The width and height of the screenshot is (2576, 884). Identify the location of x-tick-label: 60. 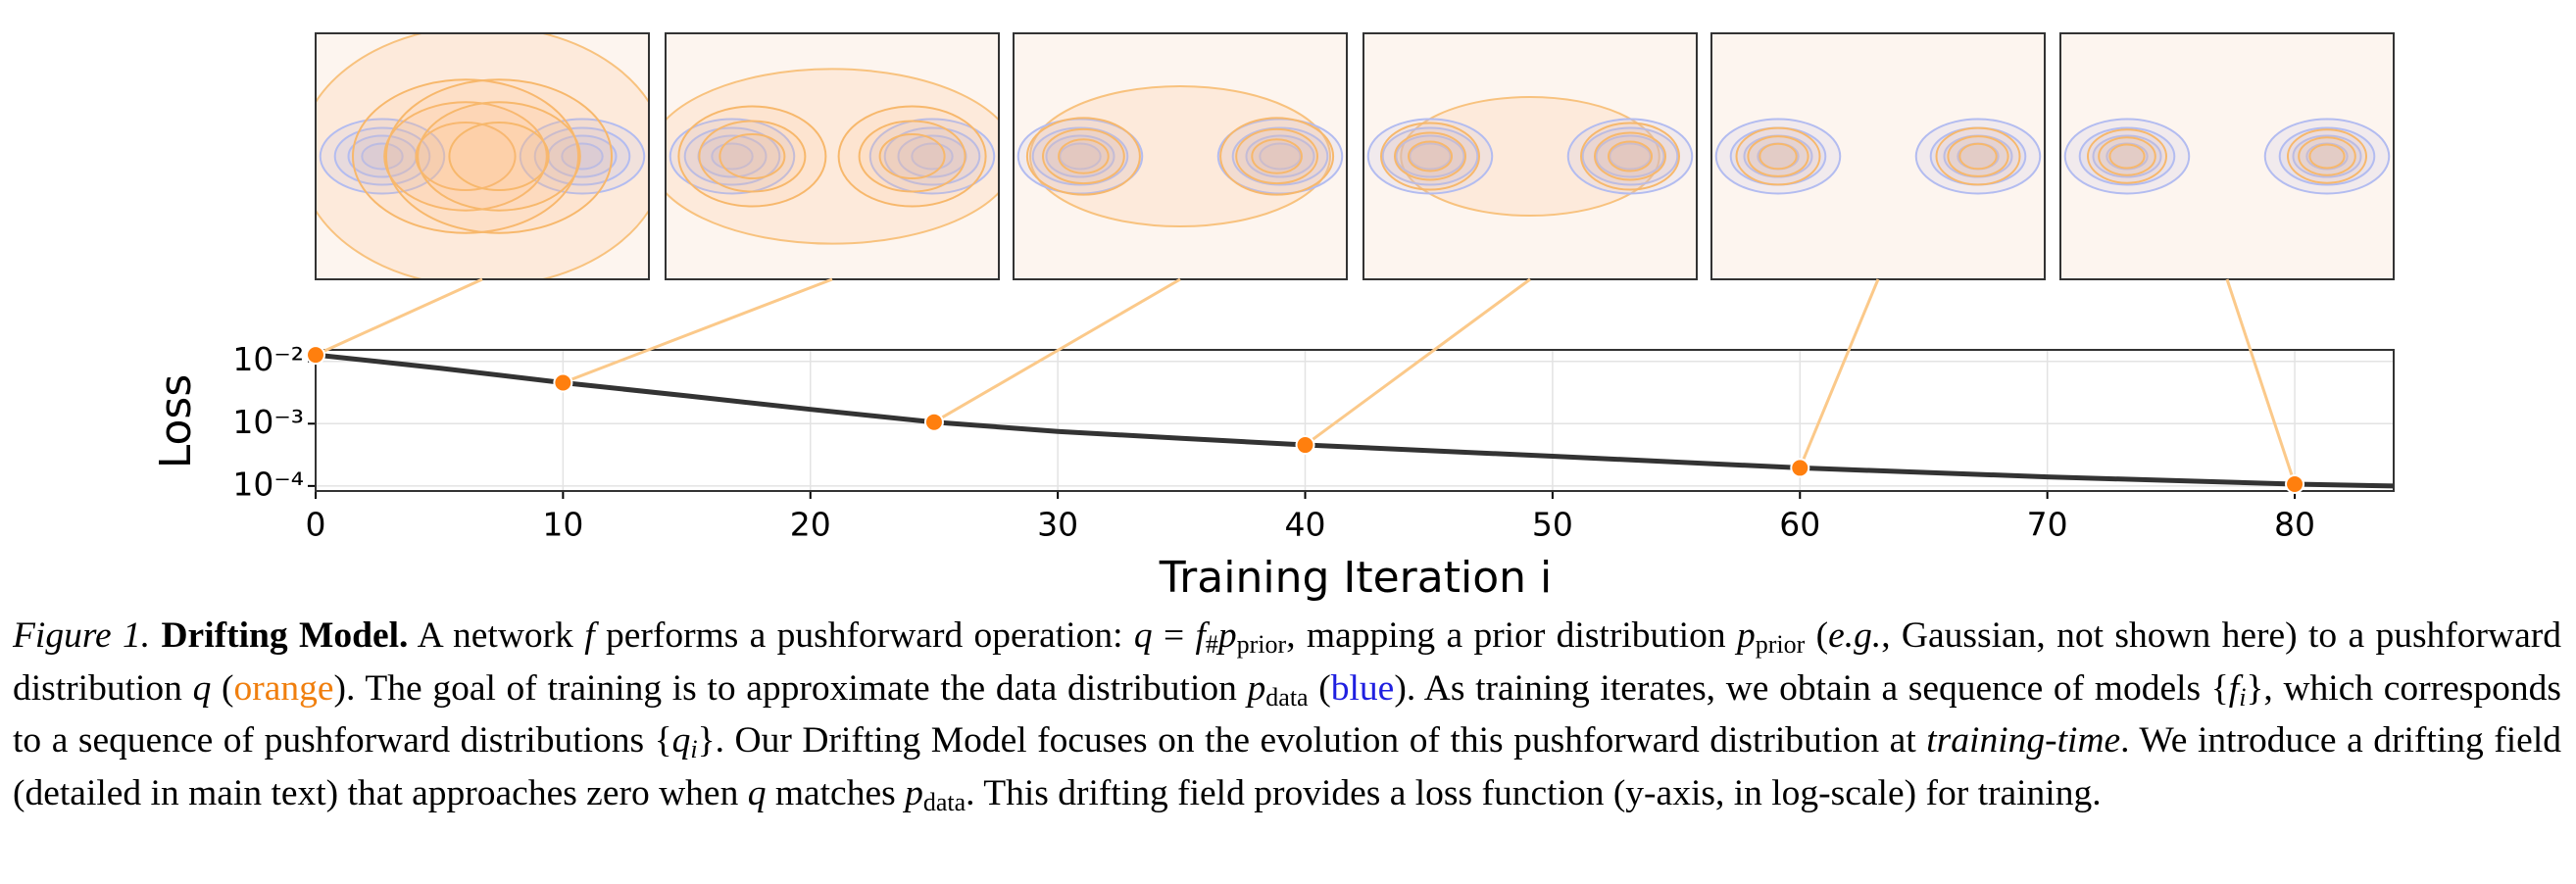
(1799, 525).